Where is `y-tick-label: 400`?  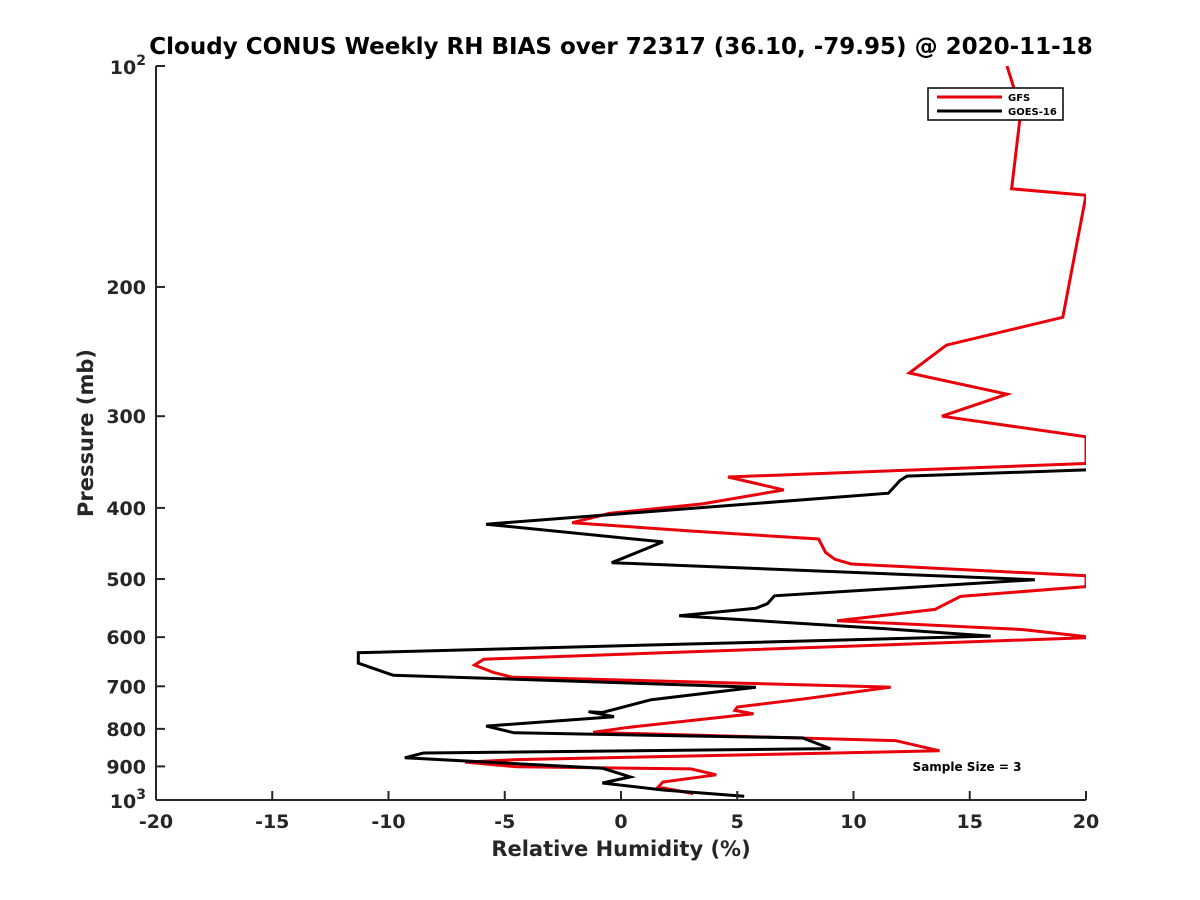 y-tick-label: 400 is located at coordinates (126, 509).